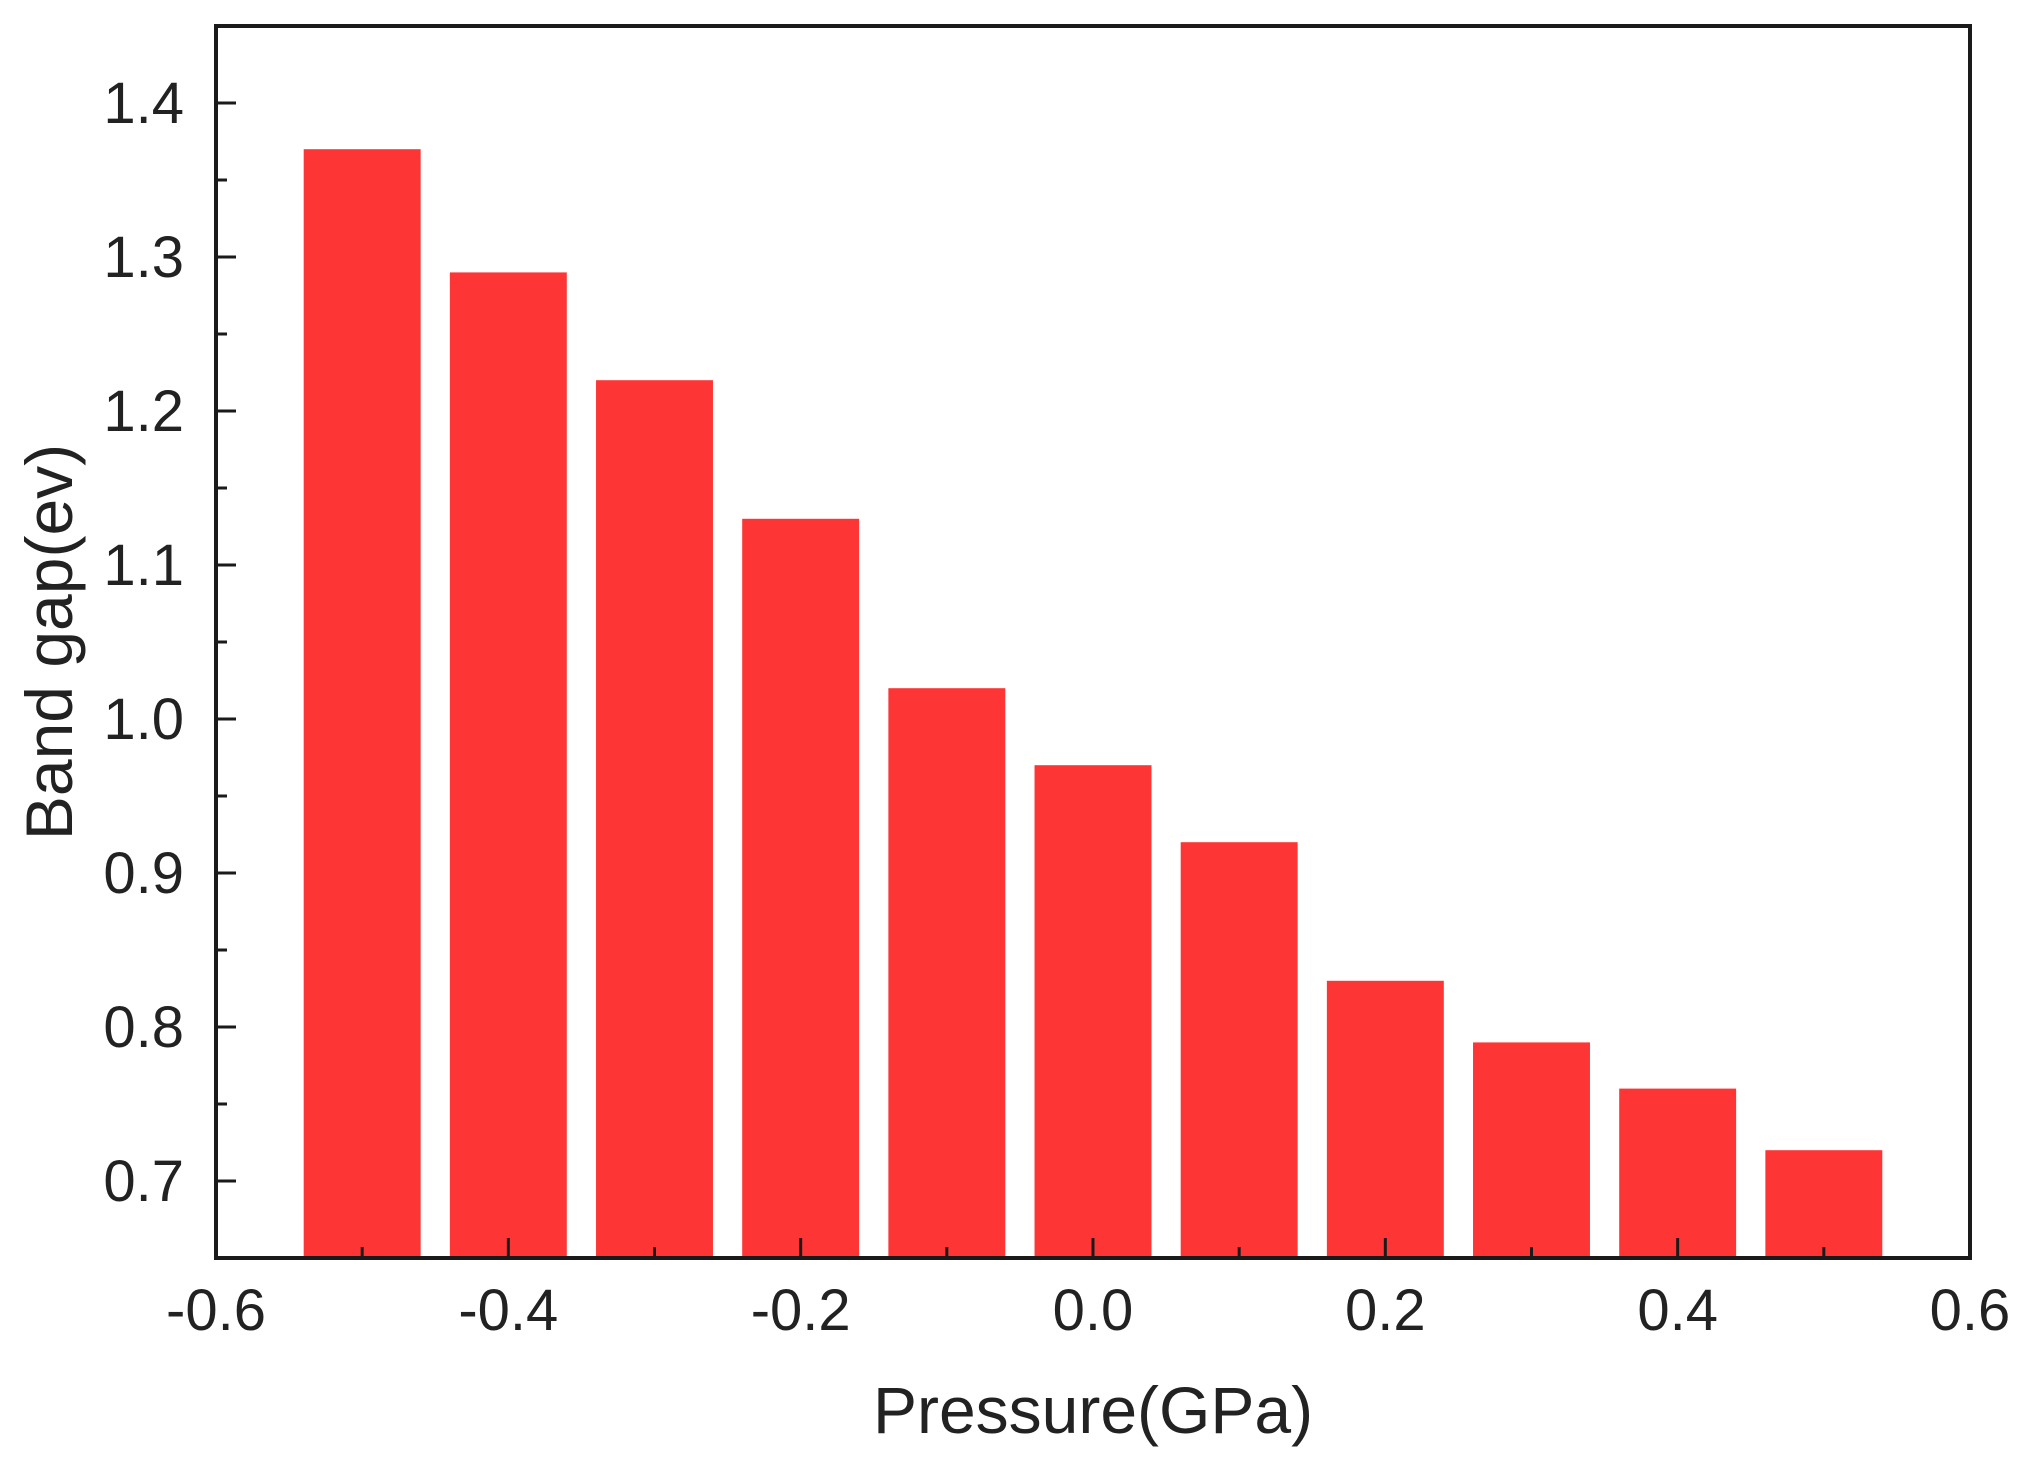  What do you see at coordinates (1677, 1310) in the screenshot?
I see `x-tick-label-5: 0.4` at bounding box center [1677, 1310].